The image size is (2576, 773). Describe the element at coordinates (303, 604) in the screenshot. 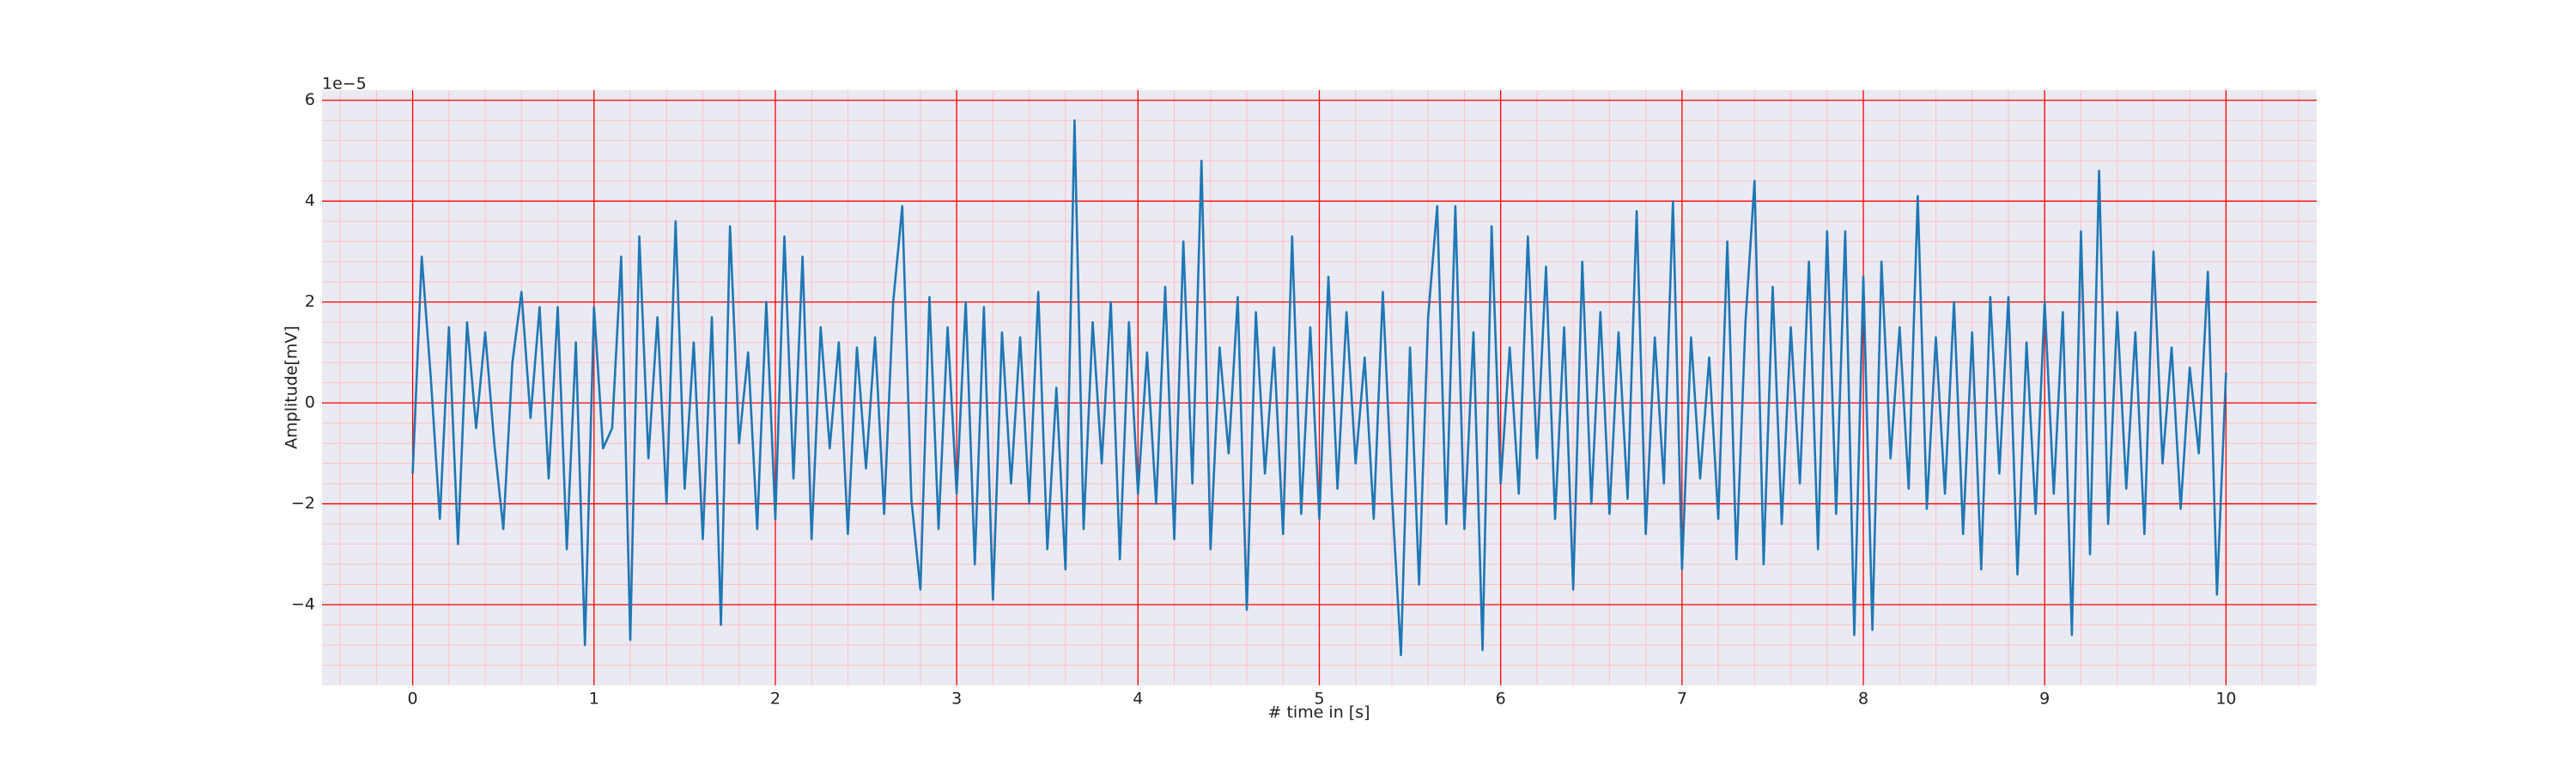

I see `y-tick-label: −4` at that location.